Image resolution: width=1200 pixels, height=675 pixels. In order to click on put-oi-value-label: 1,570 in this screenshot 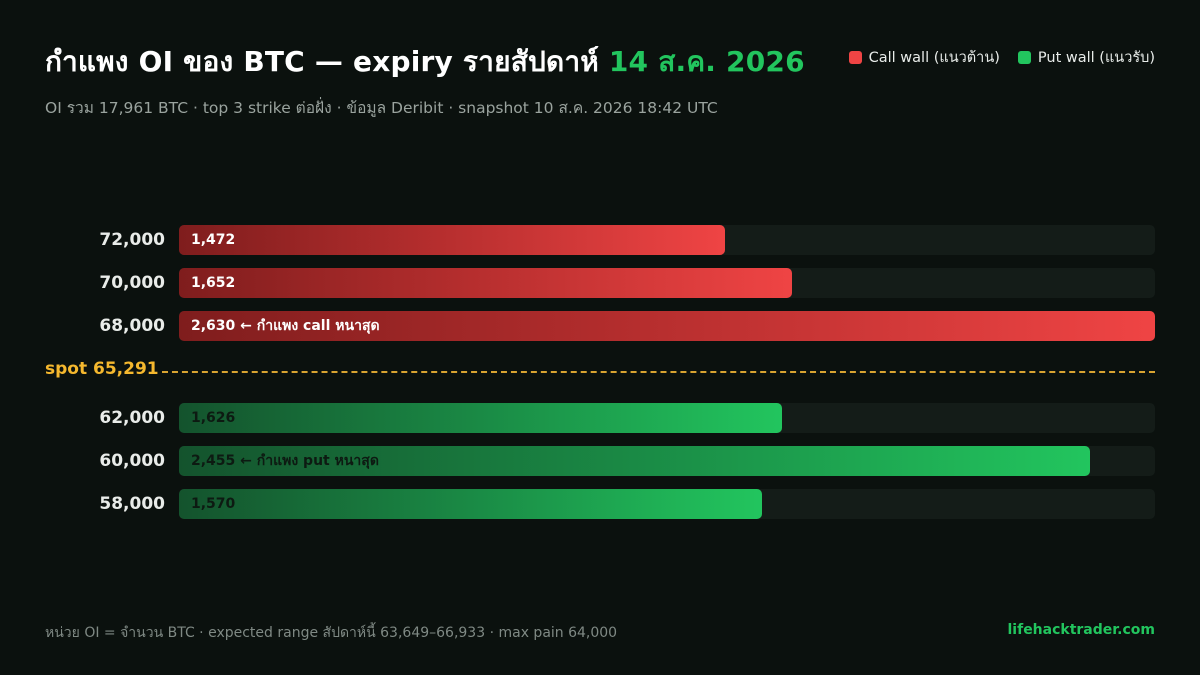, I will do `click(213, 504)`.